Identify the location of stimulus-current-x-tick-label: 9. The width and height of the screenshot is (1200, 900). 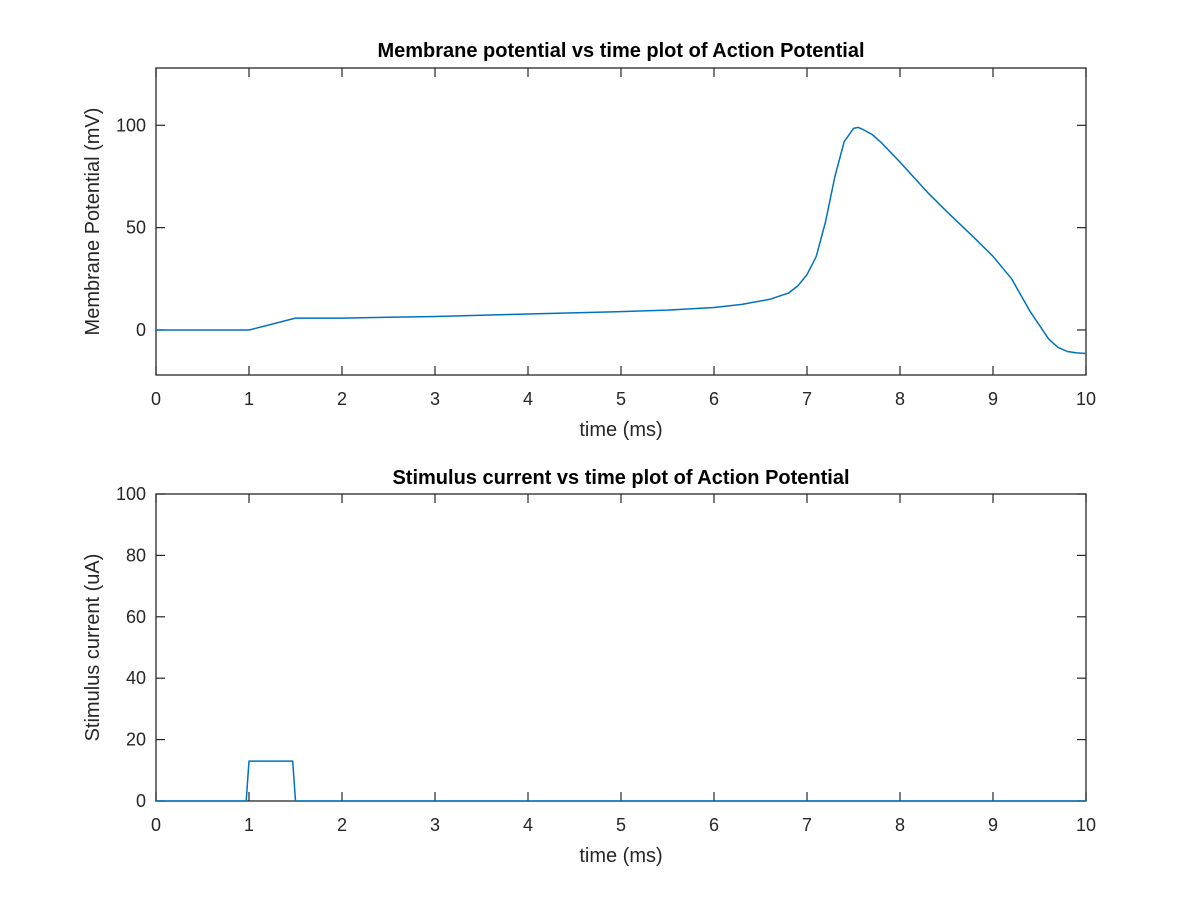
(993, 825).